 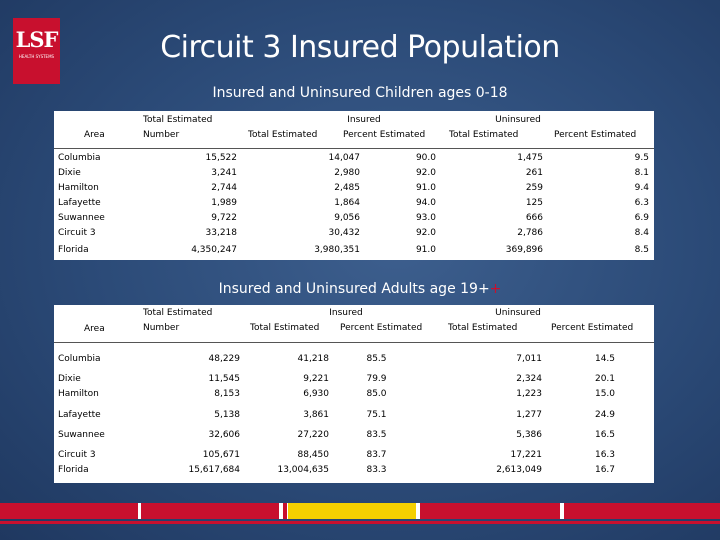 What do you see at coordinates (354, 424) in the screenshot?
I see `table-row: Lafayette 5,138 3,861 75.1 1,277 24.9` at bounding box center [354, 424].